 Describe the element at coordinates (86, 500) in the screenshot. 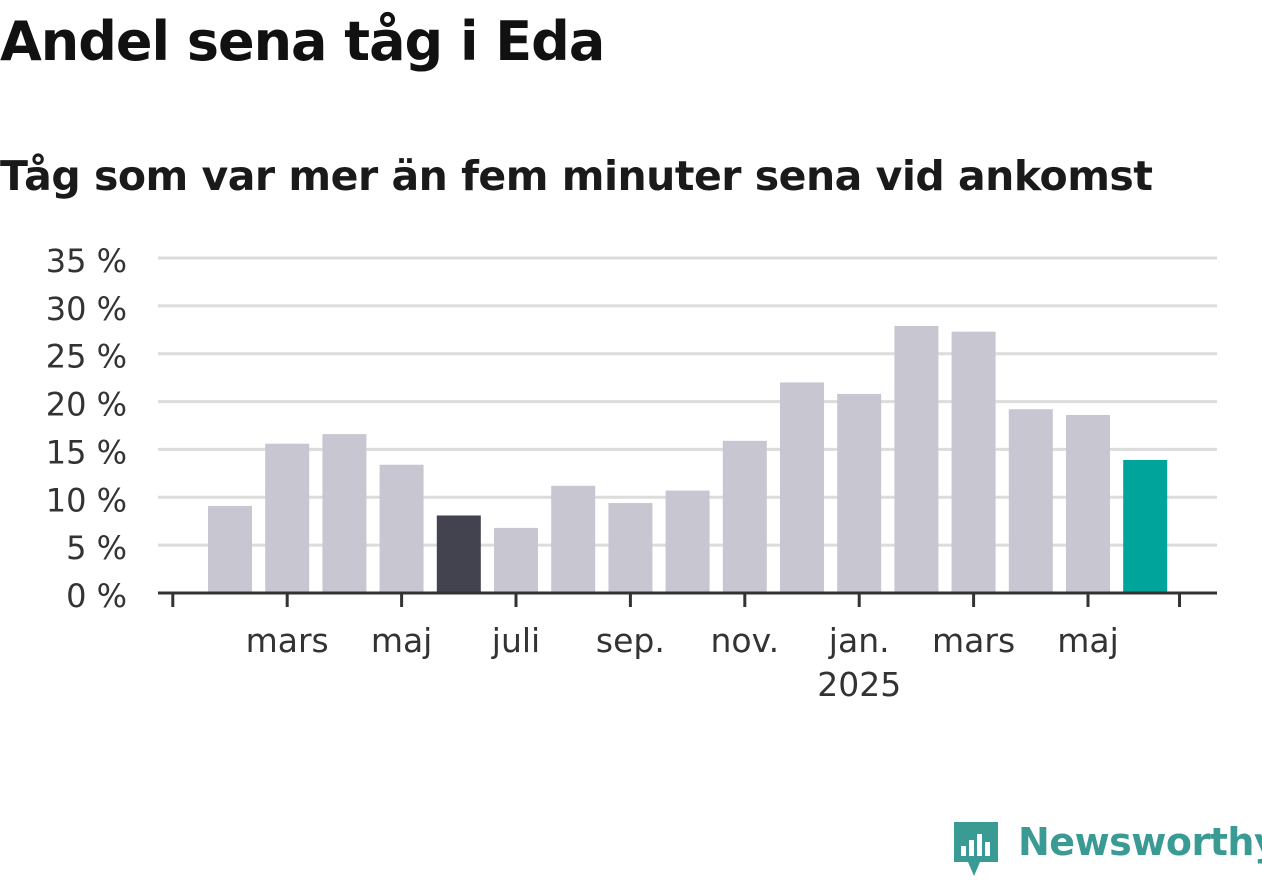

I see `y-tick-label: 10 %` at that location.